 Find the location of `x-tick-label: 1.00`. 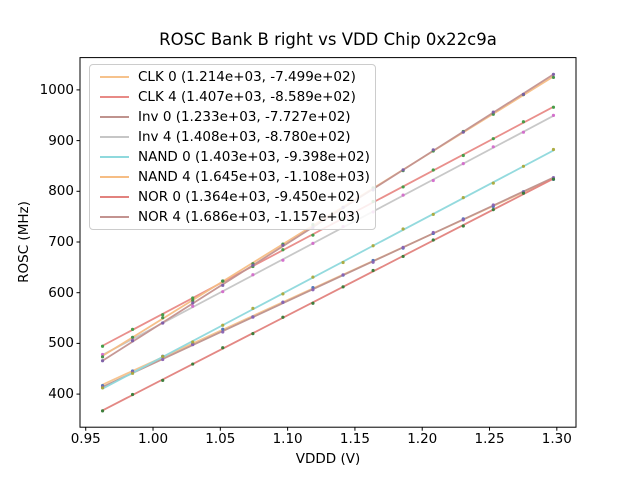

x-tick-label: 1.00 is located at coordinates (153, 439).